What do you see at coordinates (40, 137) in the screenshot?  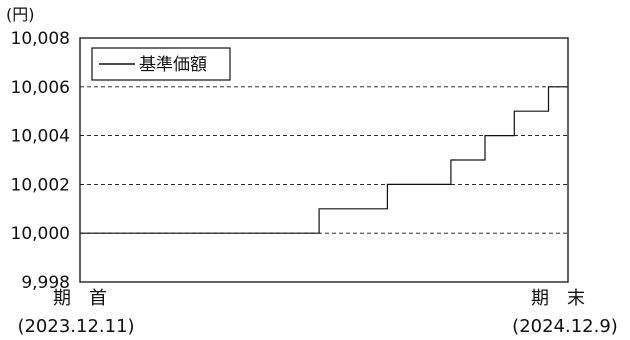 I see `y-tick-label: 10,004` at bounding box center [40, 137].